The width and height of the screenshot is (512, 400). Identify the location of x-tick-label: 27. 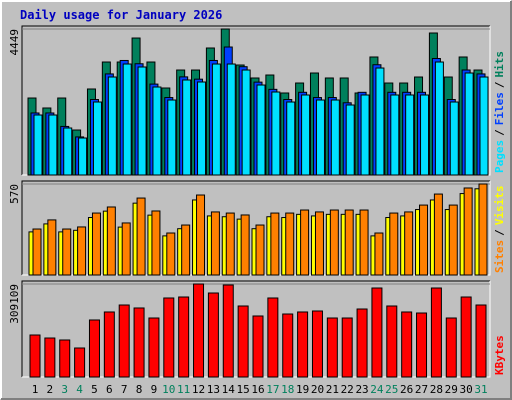
(421, 389).